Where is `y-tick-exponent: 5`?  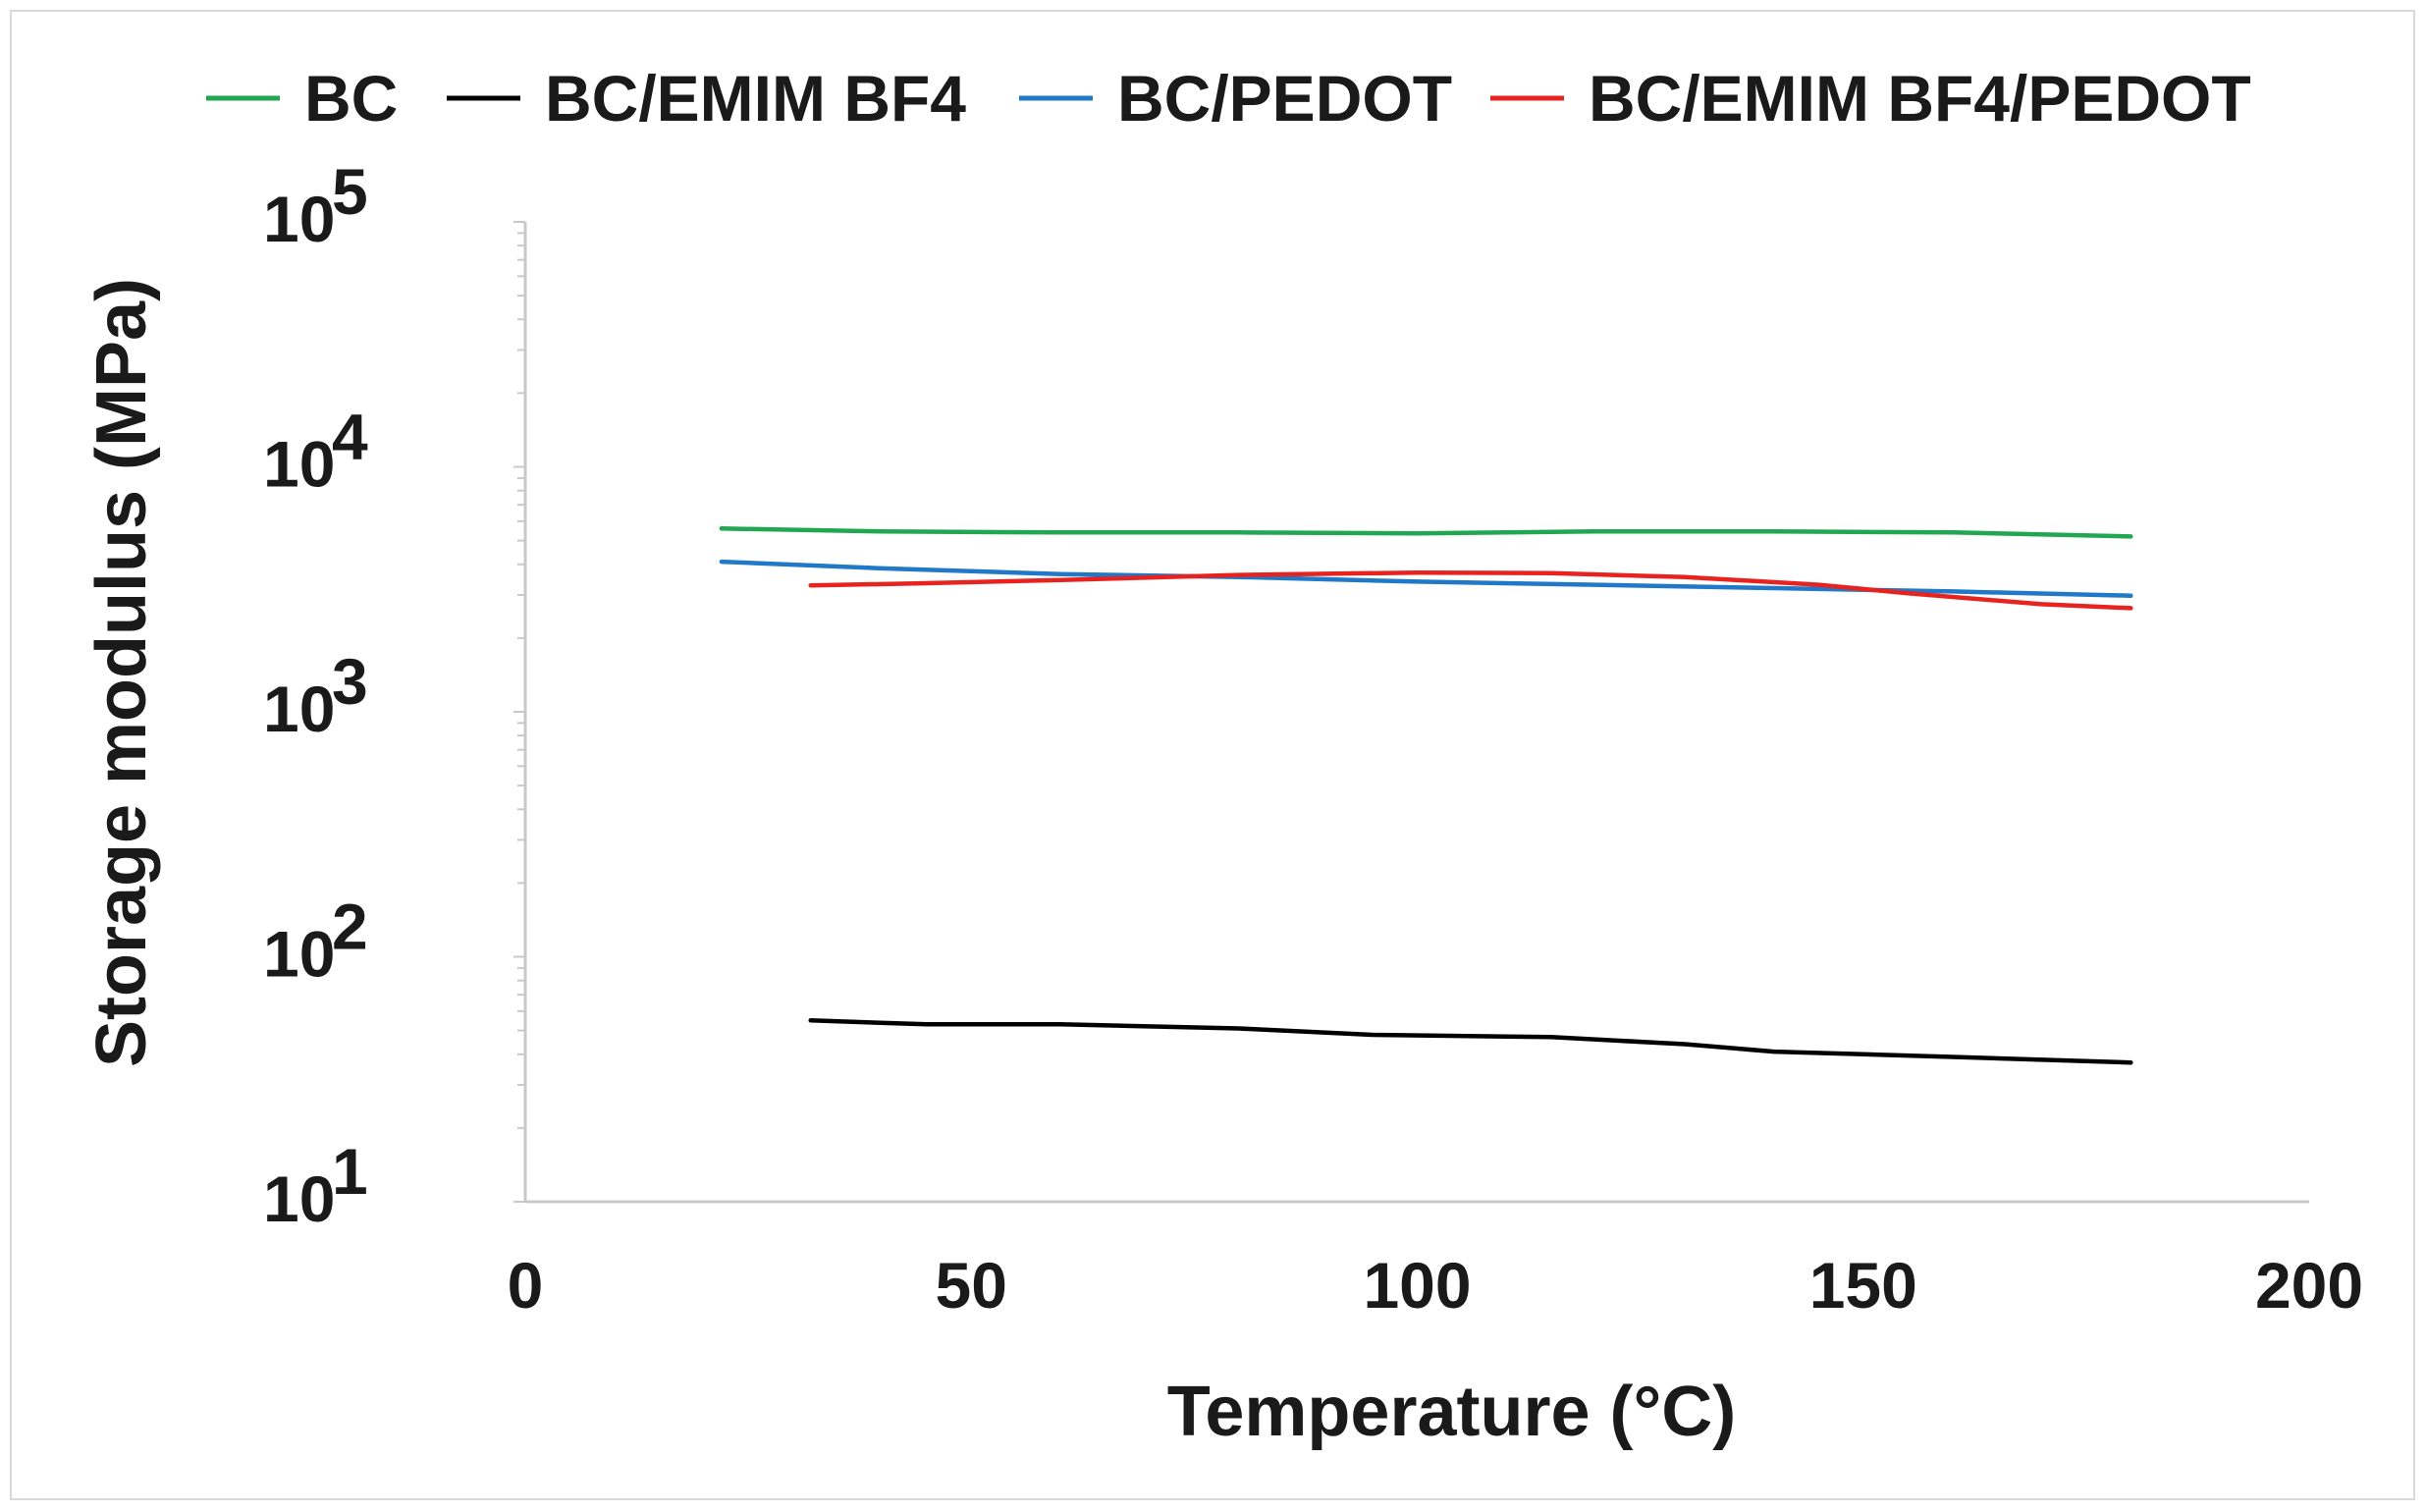 y-tick-exponent: 5 is located at coordinates (350, 191).